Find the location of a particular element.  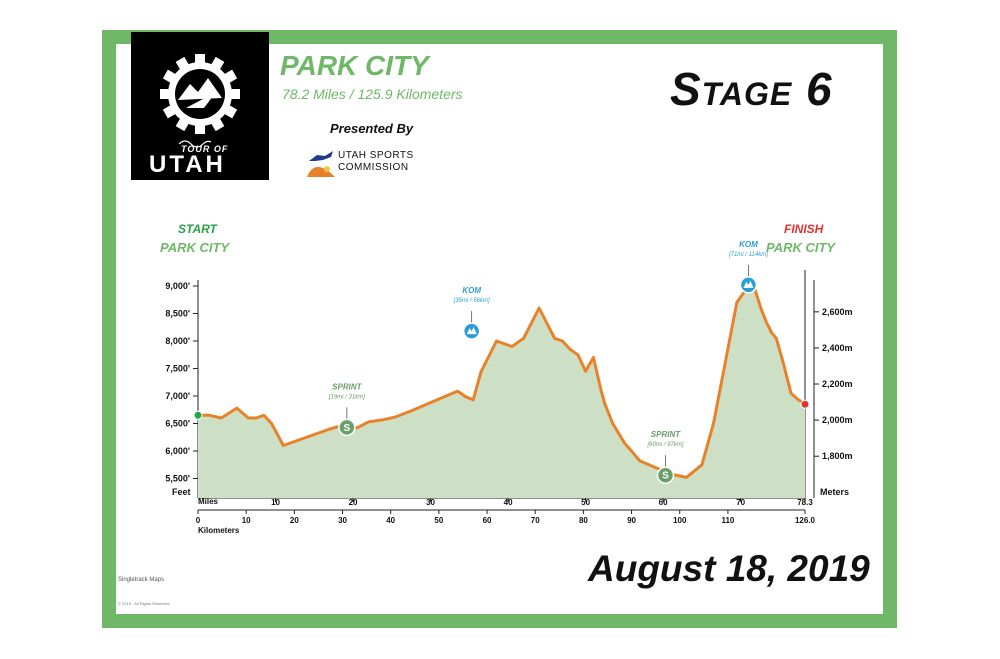

x-label-km: Kilometers is located at coordinates (219, 530).